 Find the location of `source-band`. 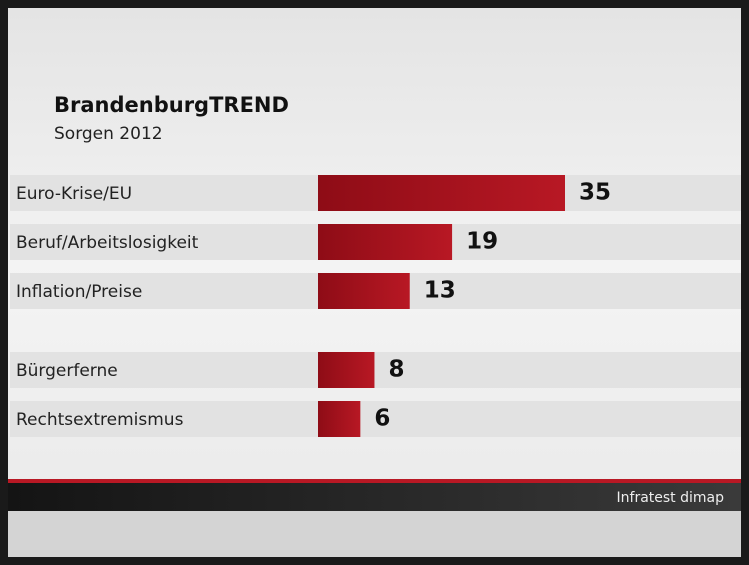

source-band is located at coordinates (374, 497).